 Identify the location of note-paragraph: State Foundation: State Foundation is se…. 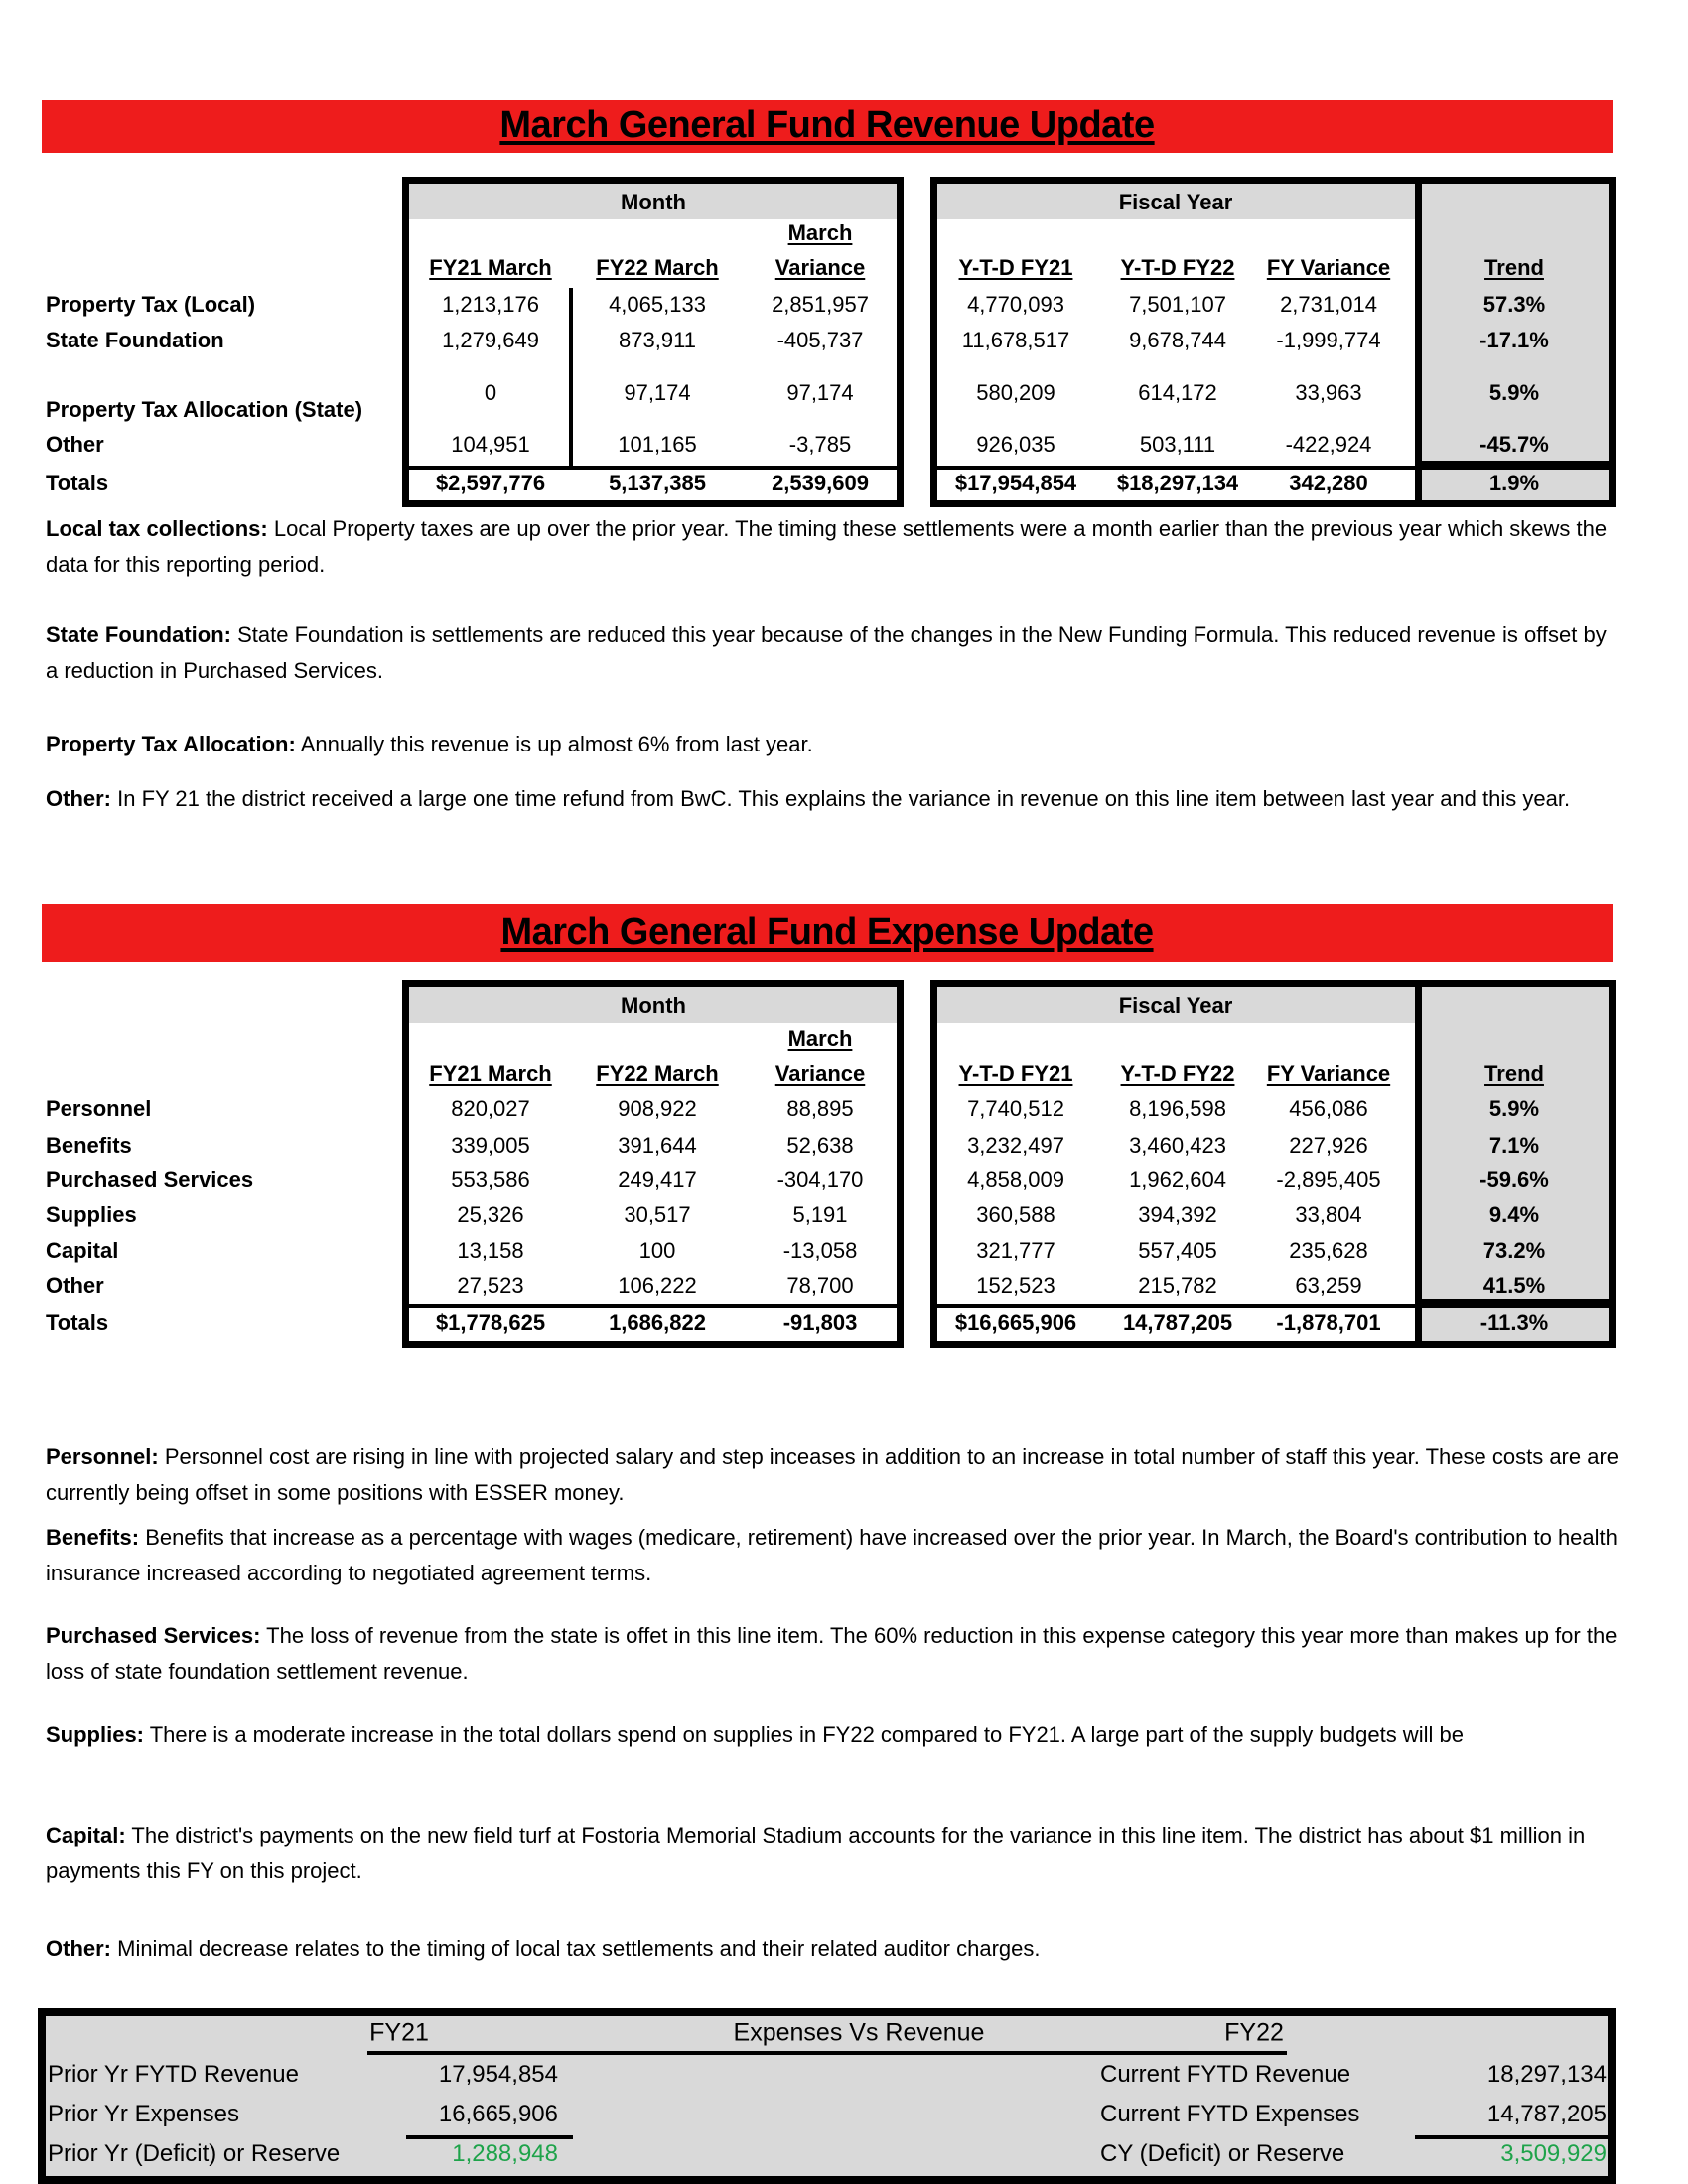
(835, 653).